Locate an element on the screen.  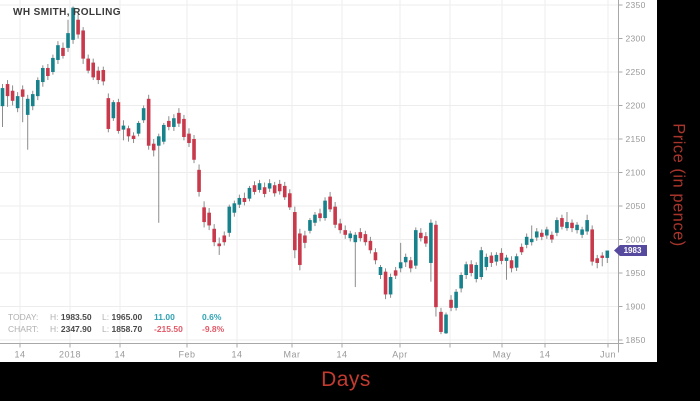
y-axis-title: Price (in pence) is located at coordinates (678, 185).